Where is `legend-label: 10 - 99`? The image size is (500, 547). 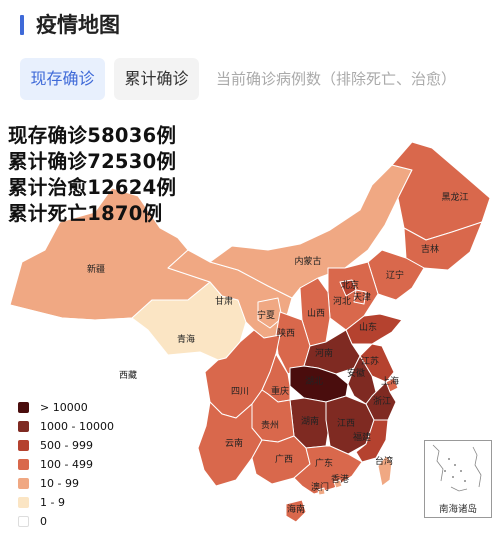 legend-label: 10 - 99 is located at coordinates (59, 483).